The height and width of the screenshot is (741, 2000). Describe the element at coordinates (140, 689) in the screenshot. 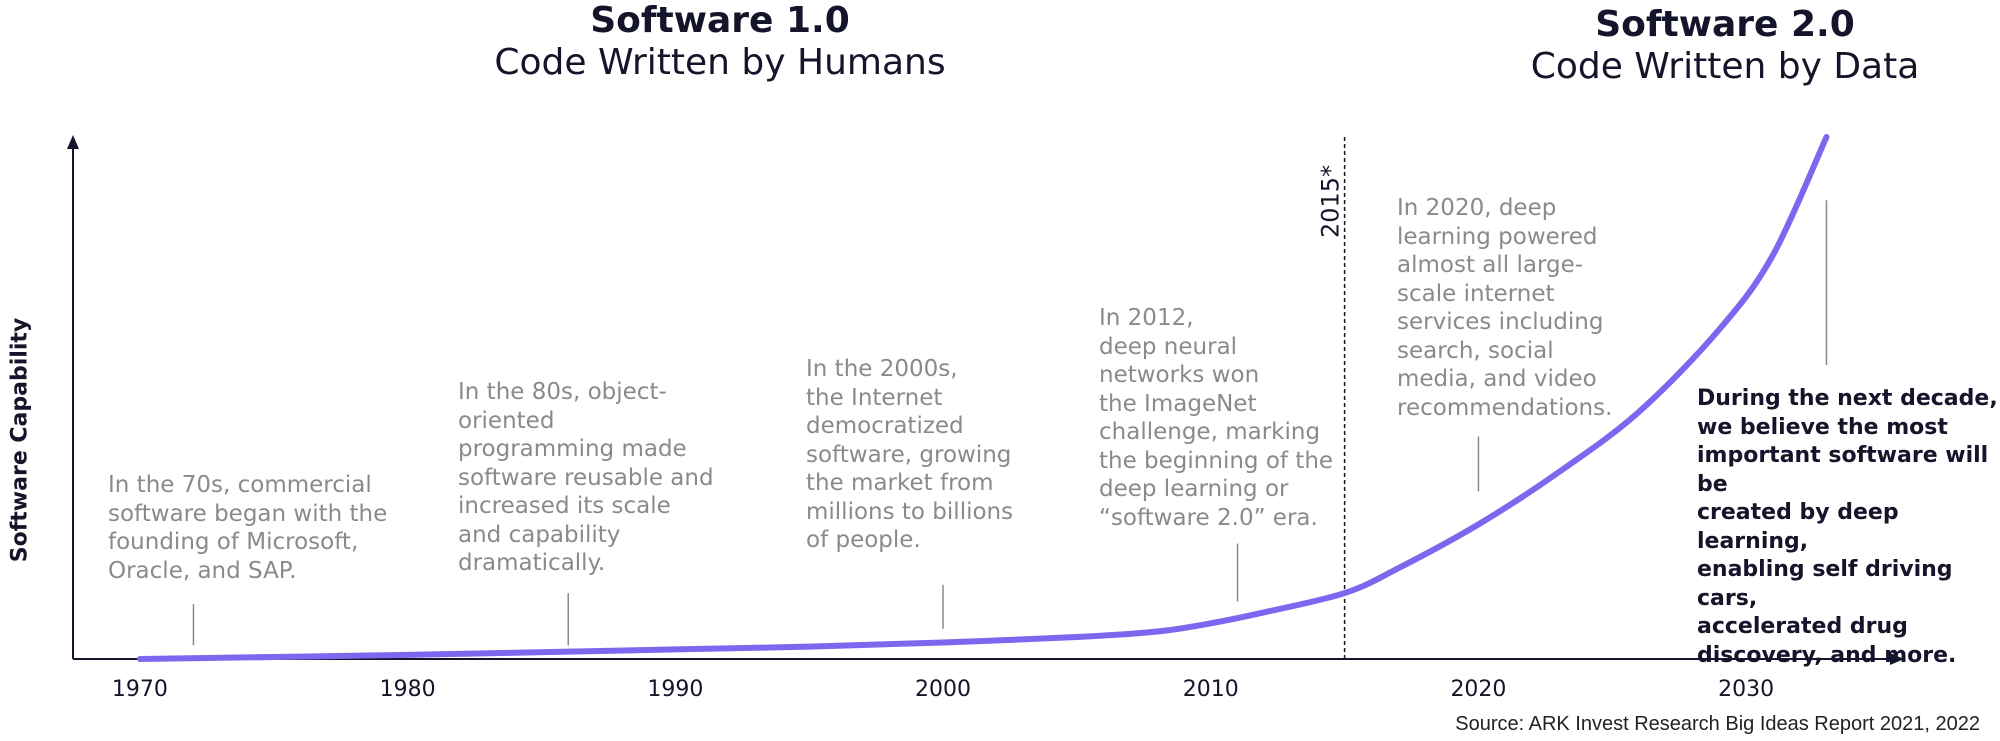

I see `x-tick-label-1970: 1970` at that location.